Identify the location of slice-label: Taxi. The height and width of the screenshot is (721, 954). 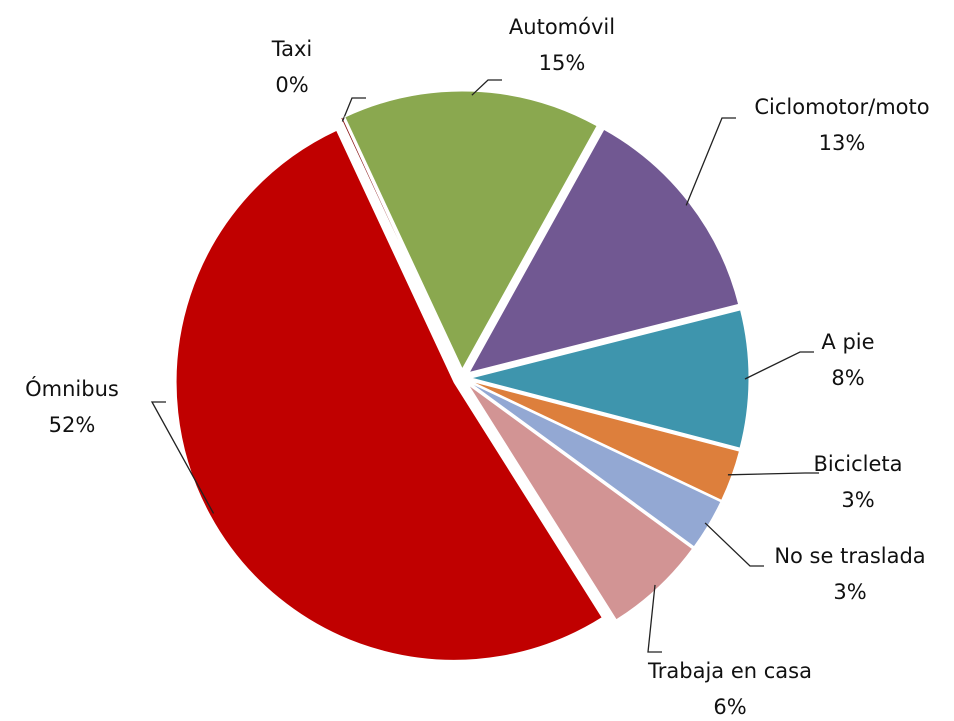
(291, 49).